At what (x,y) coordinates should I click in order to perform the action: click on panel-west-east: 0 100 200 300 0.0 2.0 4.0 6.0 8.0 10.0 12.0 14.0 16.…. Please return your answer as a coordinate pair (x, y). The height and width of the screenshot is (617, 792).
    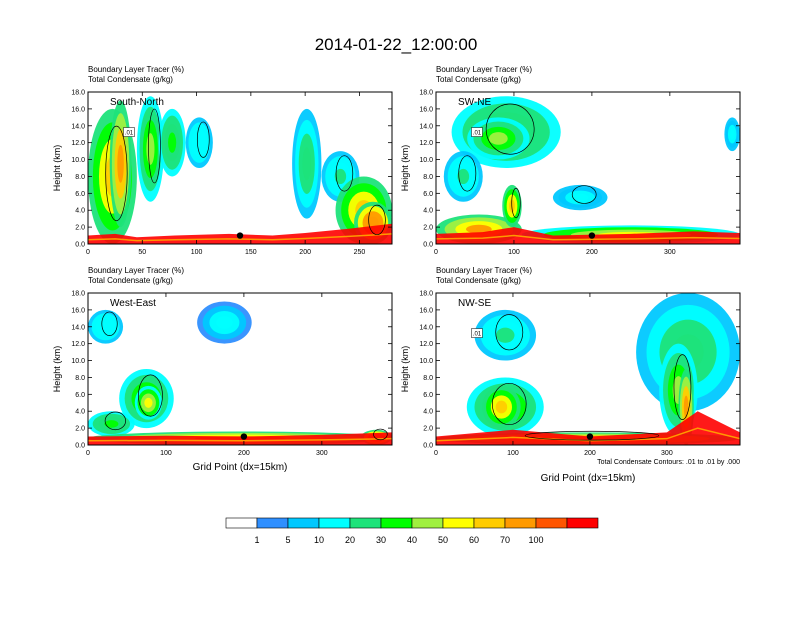
    Looking at the image, I should click on (222, 369).